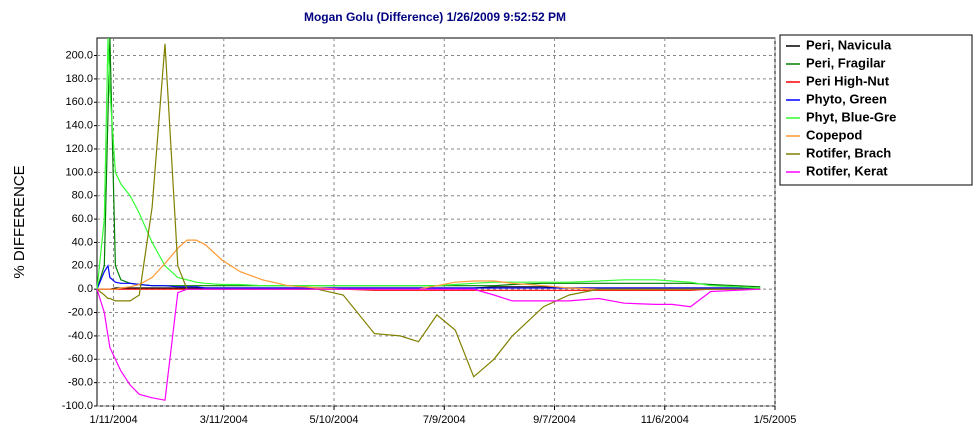 The image size is (977, 428). I want to click on legend-label: Rotifer, Kerat, so click(847, 170).